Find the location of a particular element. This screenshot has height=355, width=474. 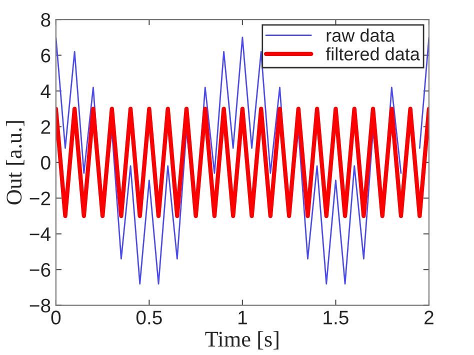

y-tick-label: −8 is located at coordinates (40, 305).